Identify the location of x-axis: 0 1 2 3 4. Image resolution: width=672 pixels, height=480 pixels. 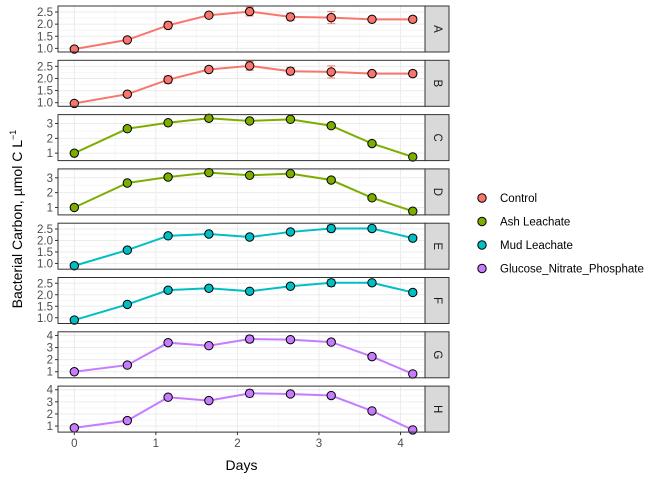
(237, 441).